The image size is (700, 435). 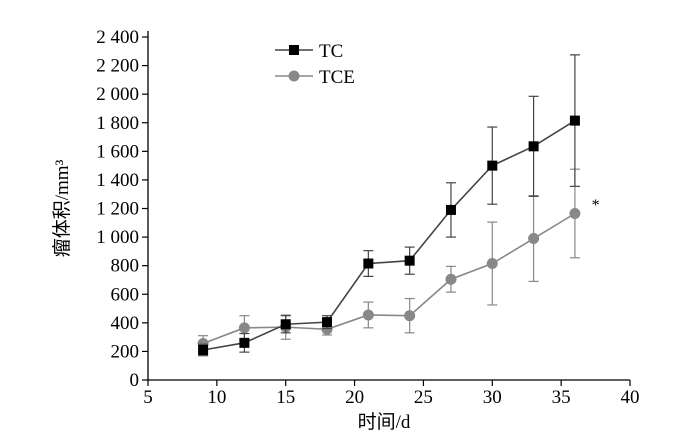 I want to click on x-tick-label: 10, so click(x=216, y=397).